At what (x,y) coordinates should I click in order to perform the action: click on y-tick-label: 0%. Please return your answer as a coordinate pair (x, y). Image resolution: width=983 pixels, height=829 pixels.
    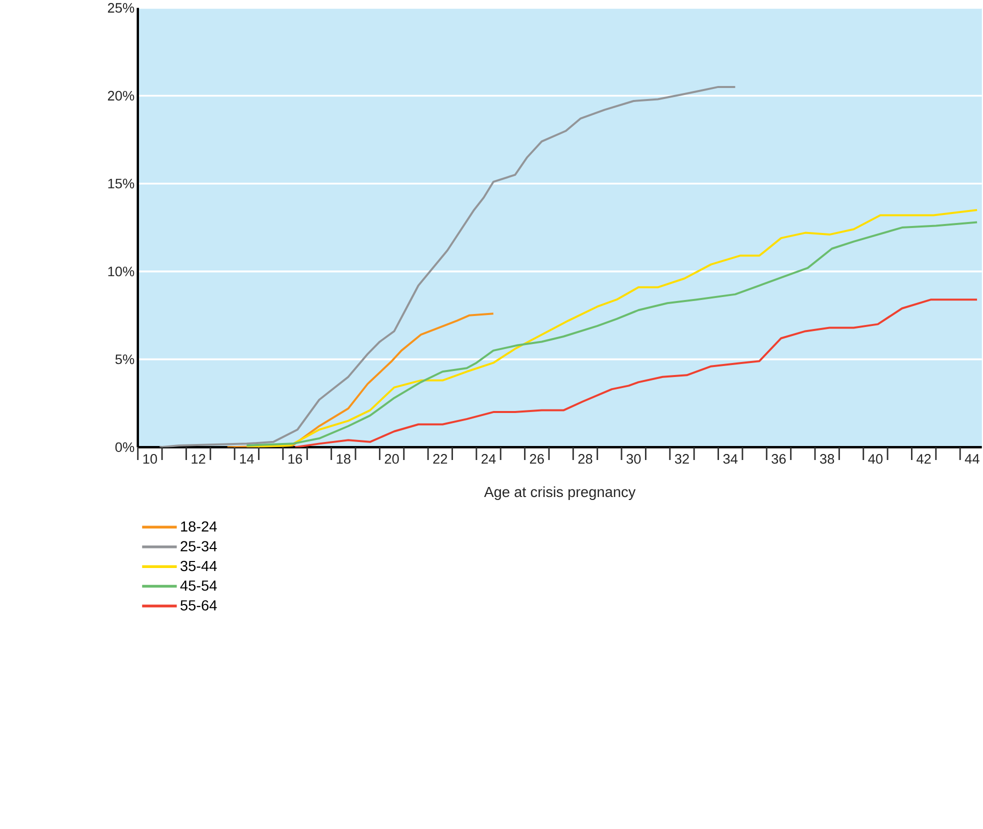
    Looking at the image, I should click on (124, 447).